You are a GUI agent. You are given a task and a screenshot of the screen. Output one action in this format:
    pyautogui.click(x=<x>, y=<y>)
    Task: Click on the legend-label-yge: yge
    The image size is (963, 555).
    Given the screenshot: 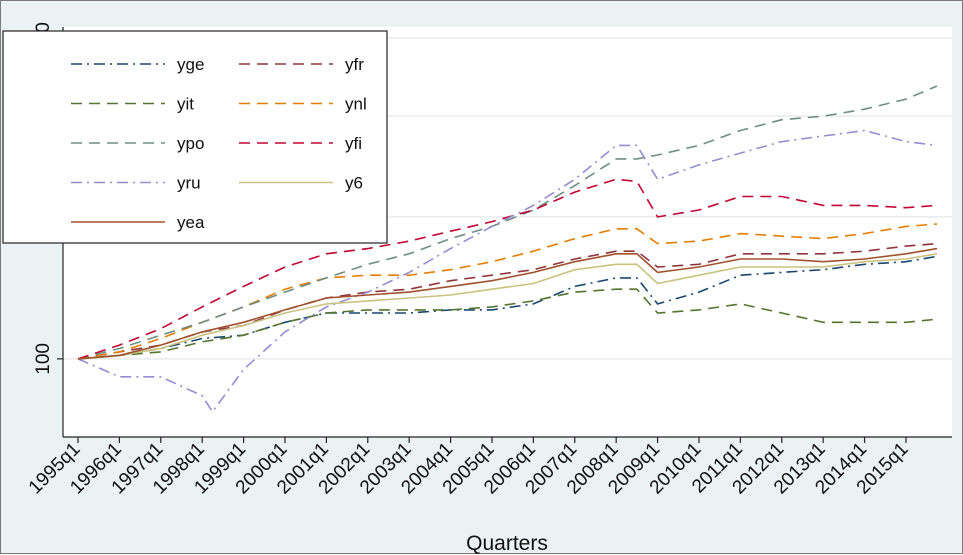 What is the action you would take?
    pyautogui.click(x=190, y=64)
    